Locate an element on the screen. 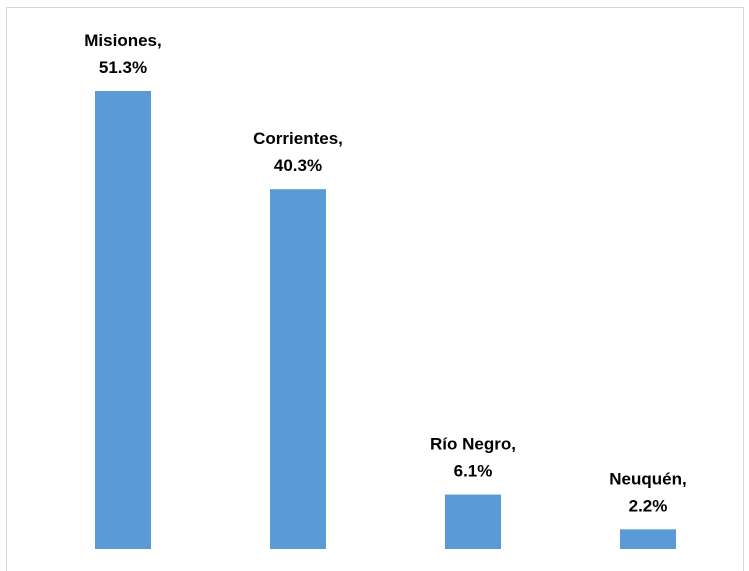 This screenshot has height=571, width=749. bar-corrientes is located at coordinates (298, 369).